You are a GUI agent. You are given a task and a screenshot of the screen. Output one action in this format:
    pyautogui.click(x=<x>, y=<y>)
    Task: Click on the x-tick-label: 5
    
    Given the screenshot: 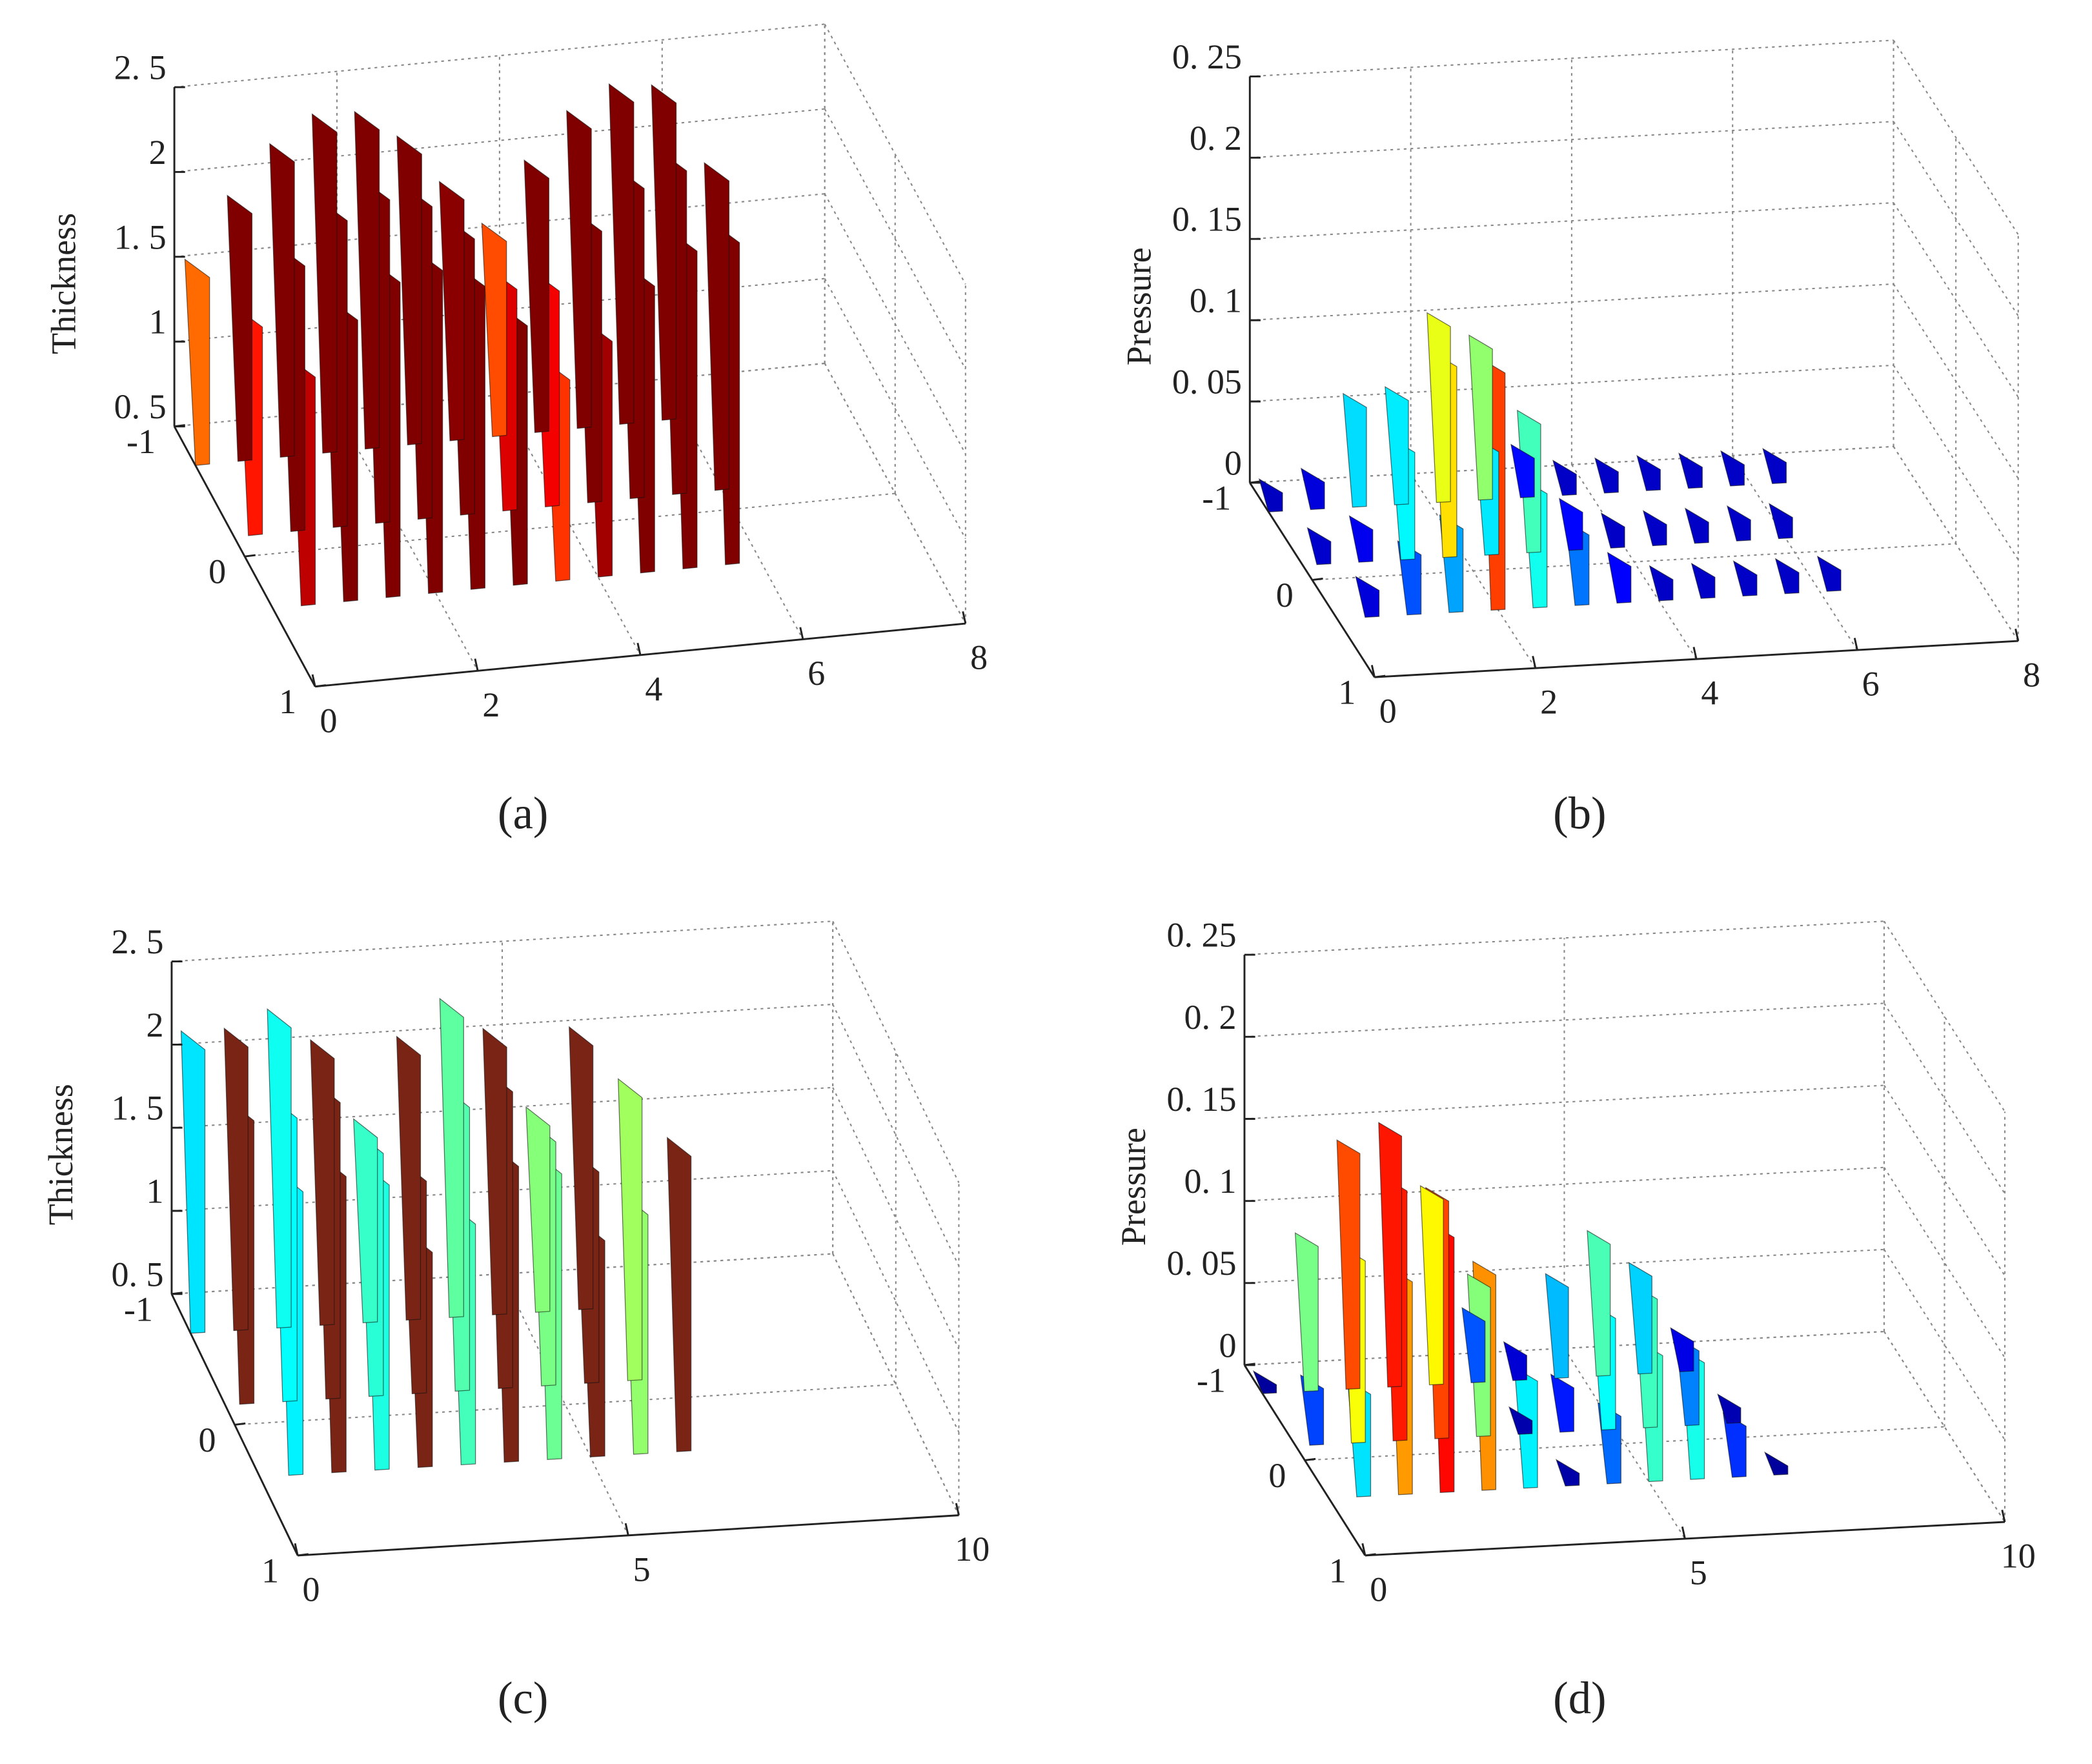 What is the action you would take?
    pyautogui.click(x=642, y=1569)
    